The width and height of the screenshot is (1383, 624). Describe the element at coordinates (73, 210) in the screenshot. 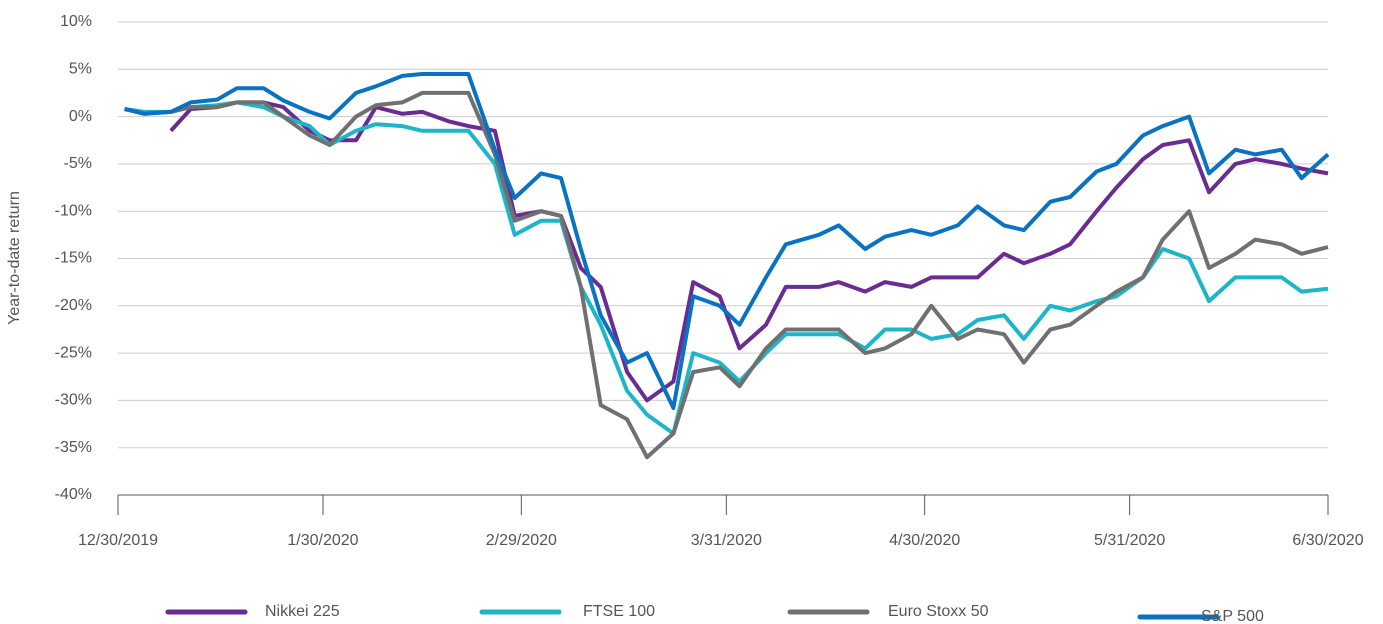

I see `y-tick-label: -10%` at that location.